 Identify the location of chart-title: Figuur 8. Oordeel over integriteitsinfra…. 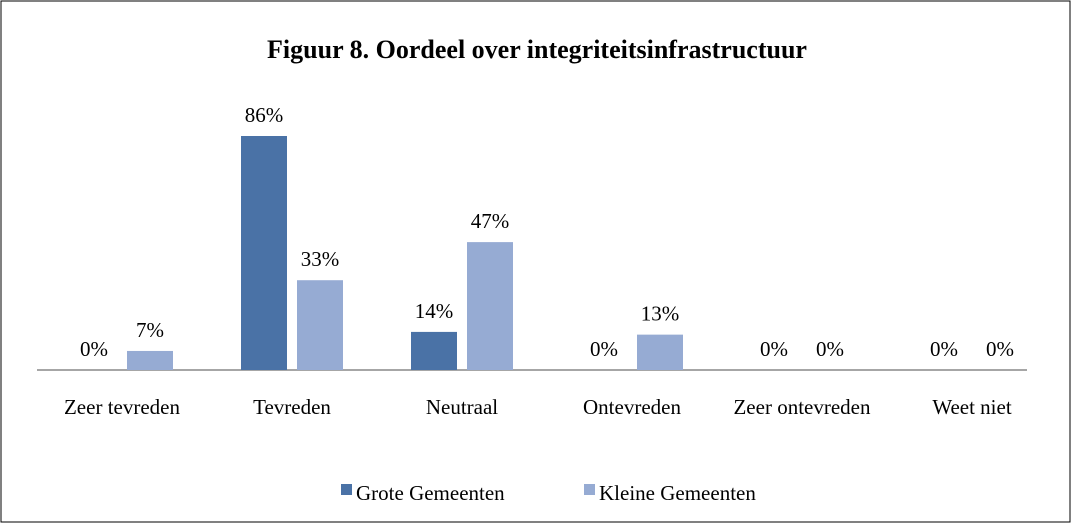
(537, 49).